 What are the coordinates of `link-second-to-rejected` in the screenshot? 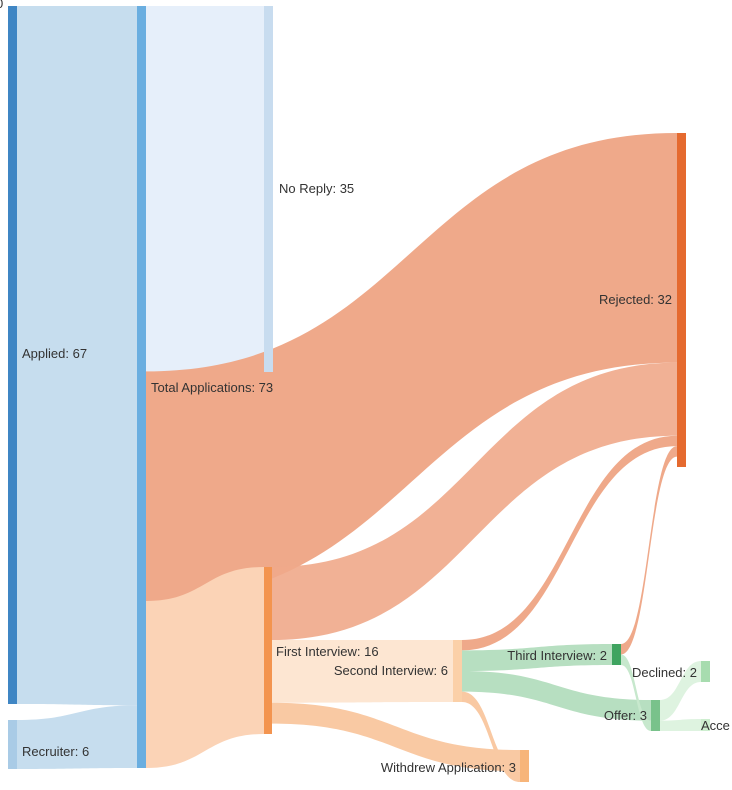 It's located at (569, 543).